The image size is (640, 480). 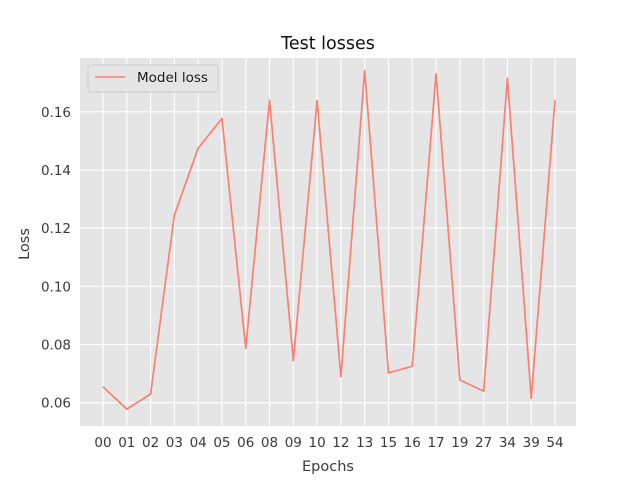 What do you see at coordinates (56, 346) in the screenshot?
I see `y-tick-label: 0.08` at bounding box center [56, 346].